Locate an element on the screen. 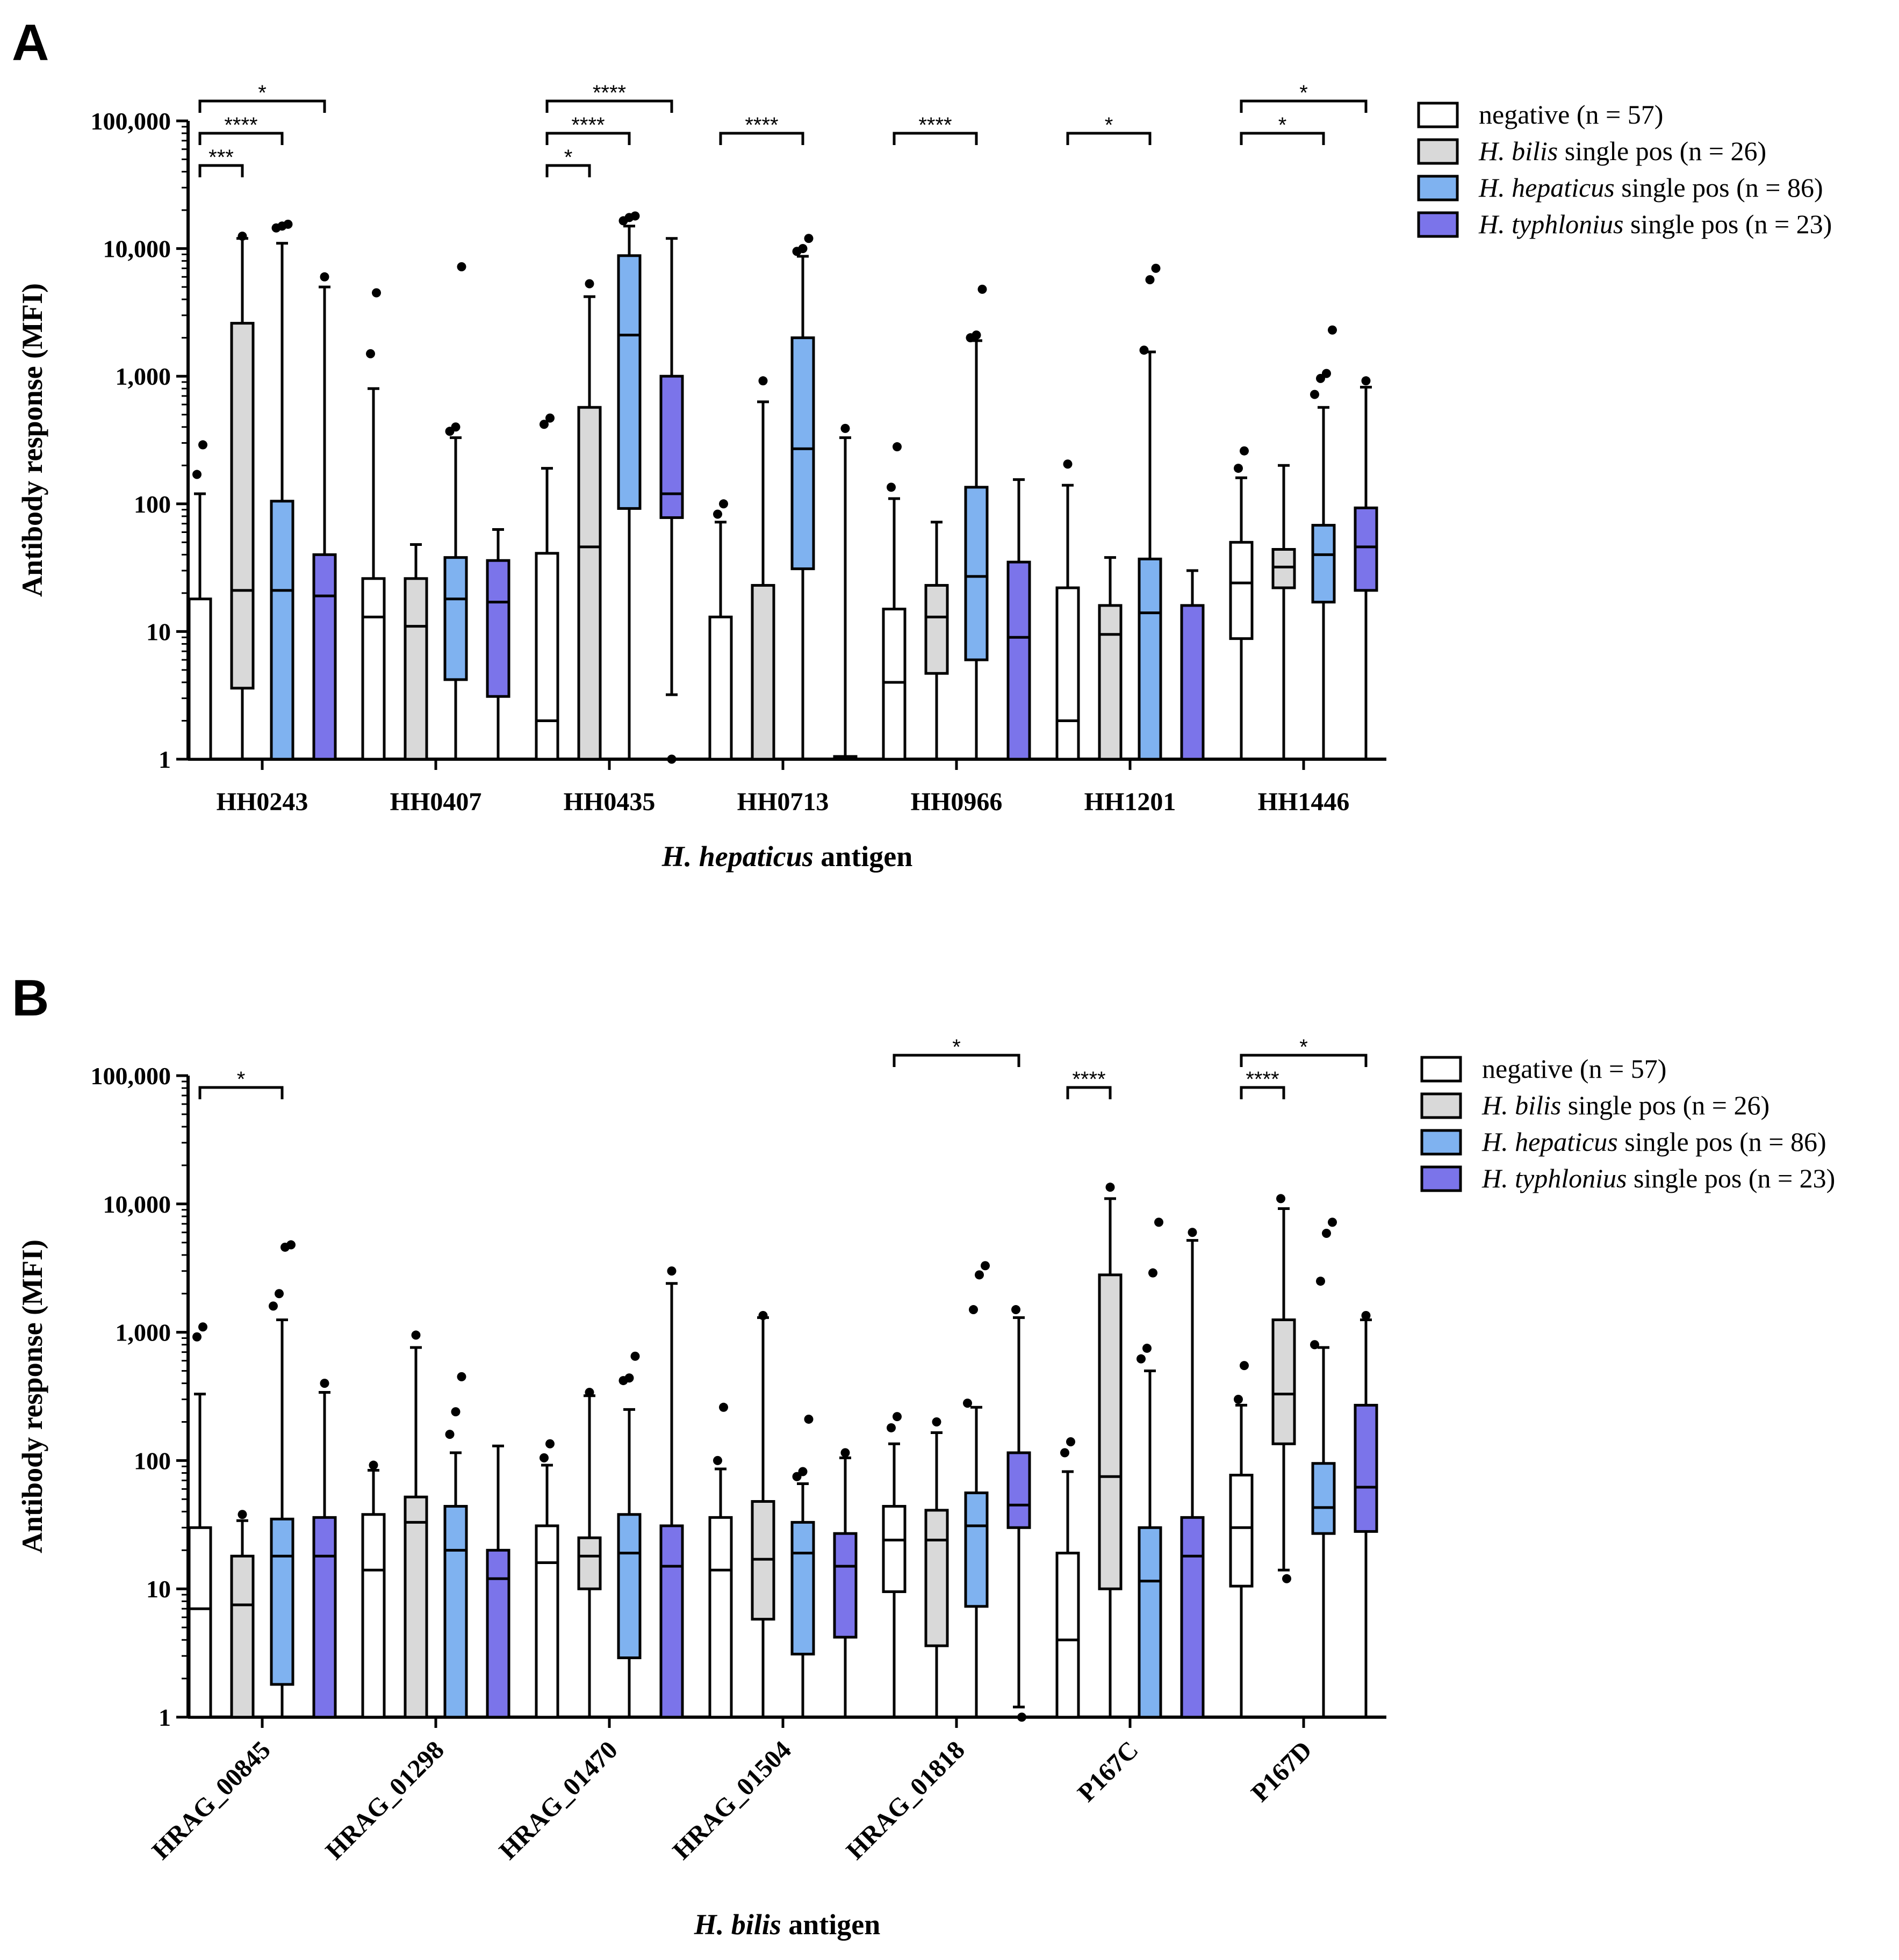 Image resolution: width=1899 pixels, height=1960 pixels. significance-bracket: *** is located at coordinates (221, 161).